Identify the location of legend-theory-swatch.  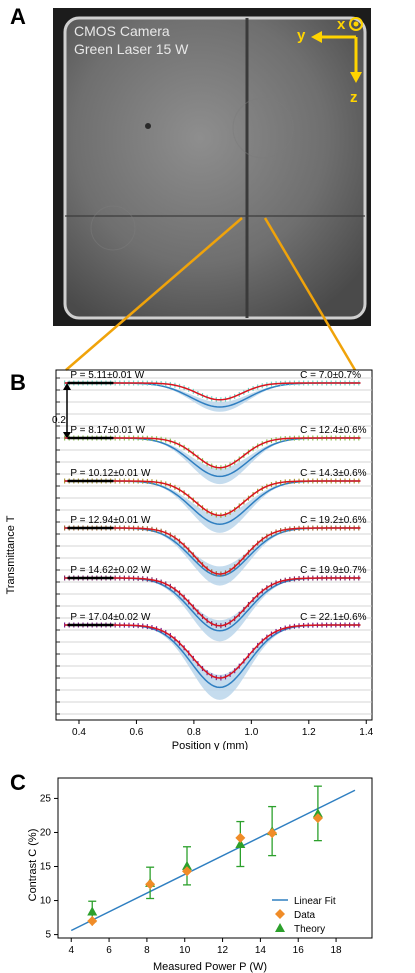
(280, 927).